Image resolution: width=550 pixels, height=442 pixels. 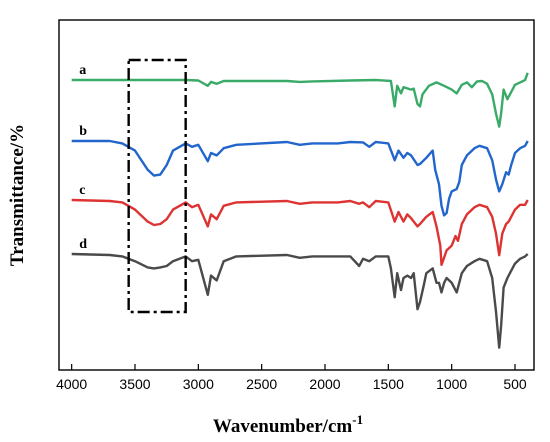 What do you see at coordinates (82, 190) in the screenshot?
I see `series-label-c: c` at bounding box center [82, 190].